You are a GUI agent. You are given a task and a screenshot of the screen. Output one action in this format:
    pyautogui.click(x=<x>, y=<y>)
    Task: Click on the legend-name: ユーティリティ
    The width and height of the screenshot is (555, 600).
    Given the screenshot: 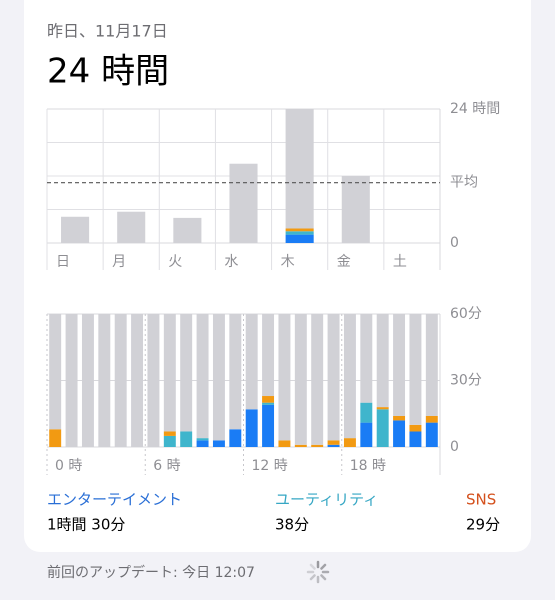 What is the action you would take?
    pyautogui.click(x=326, y=500)
    